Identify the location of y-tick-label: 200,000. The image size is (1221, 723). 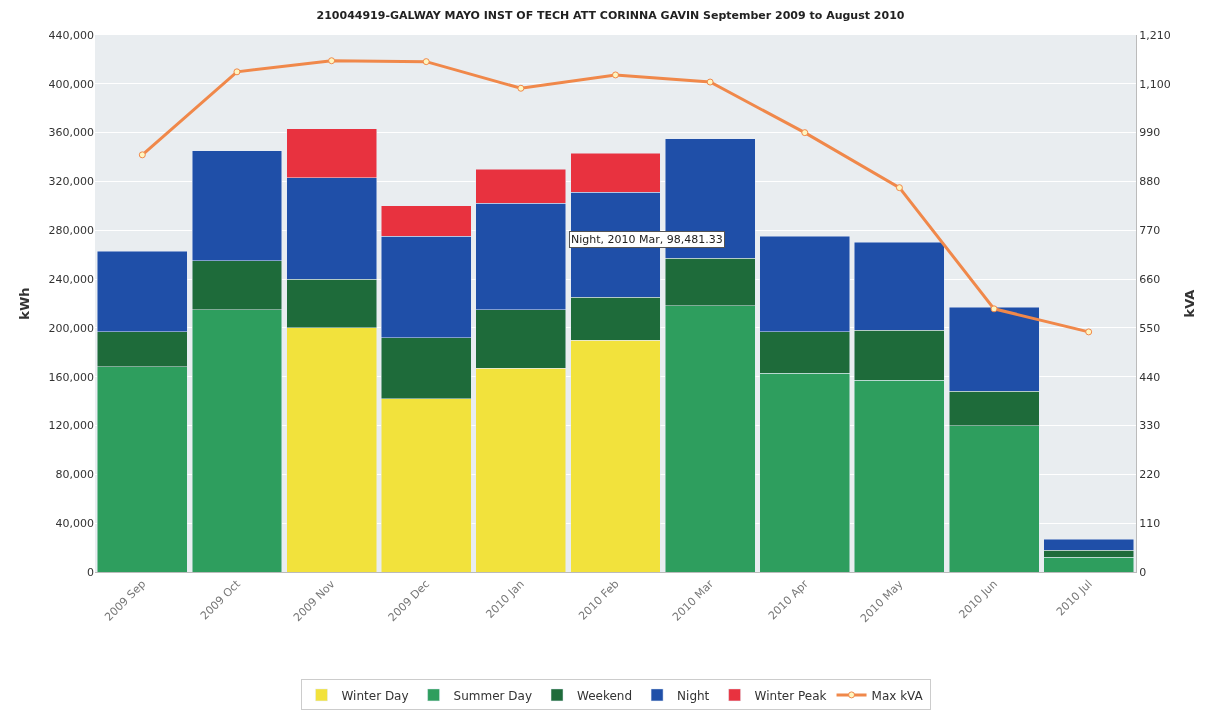
(71, 328).